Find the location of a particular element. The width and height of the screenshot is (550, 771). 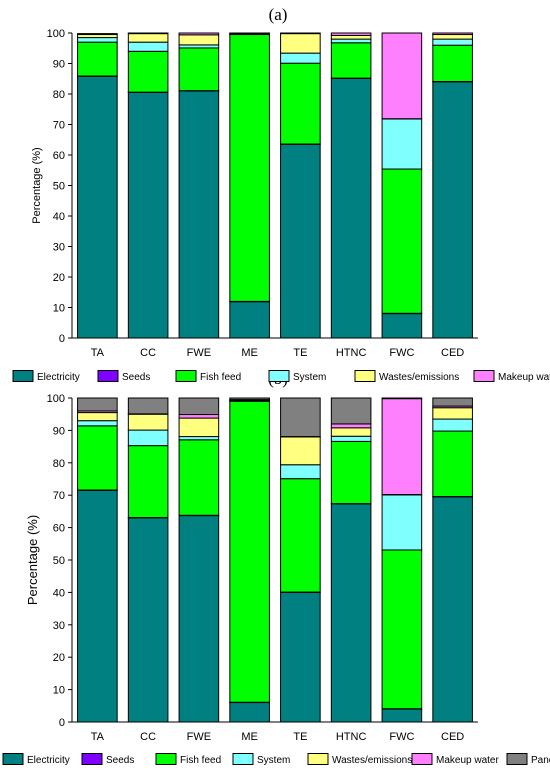

bar-a-fwe-fish-feed is located at coordinates (199, 69).